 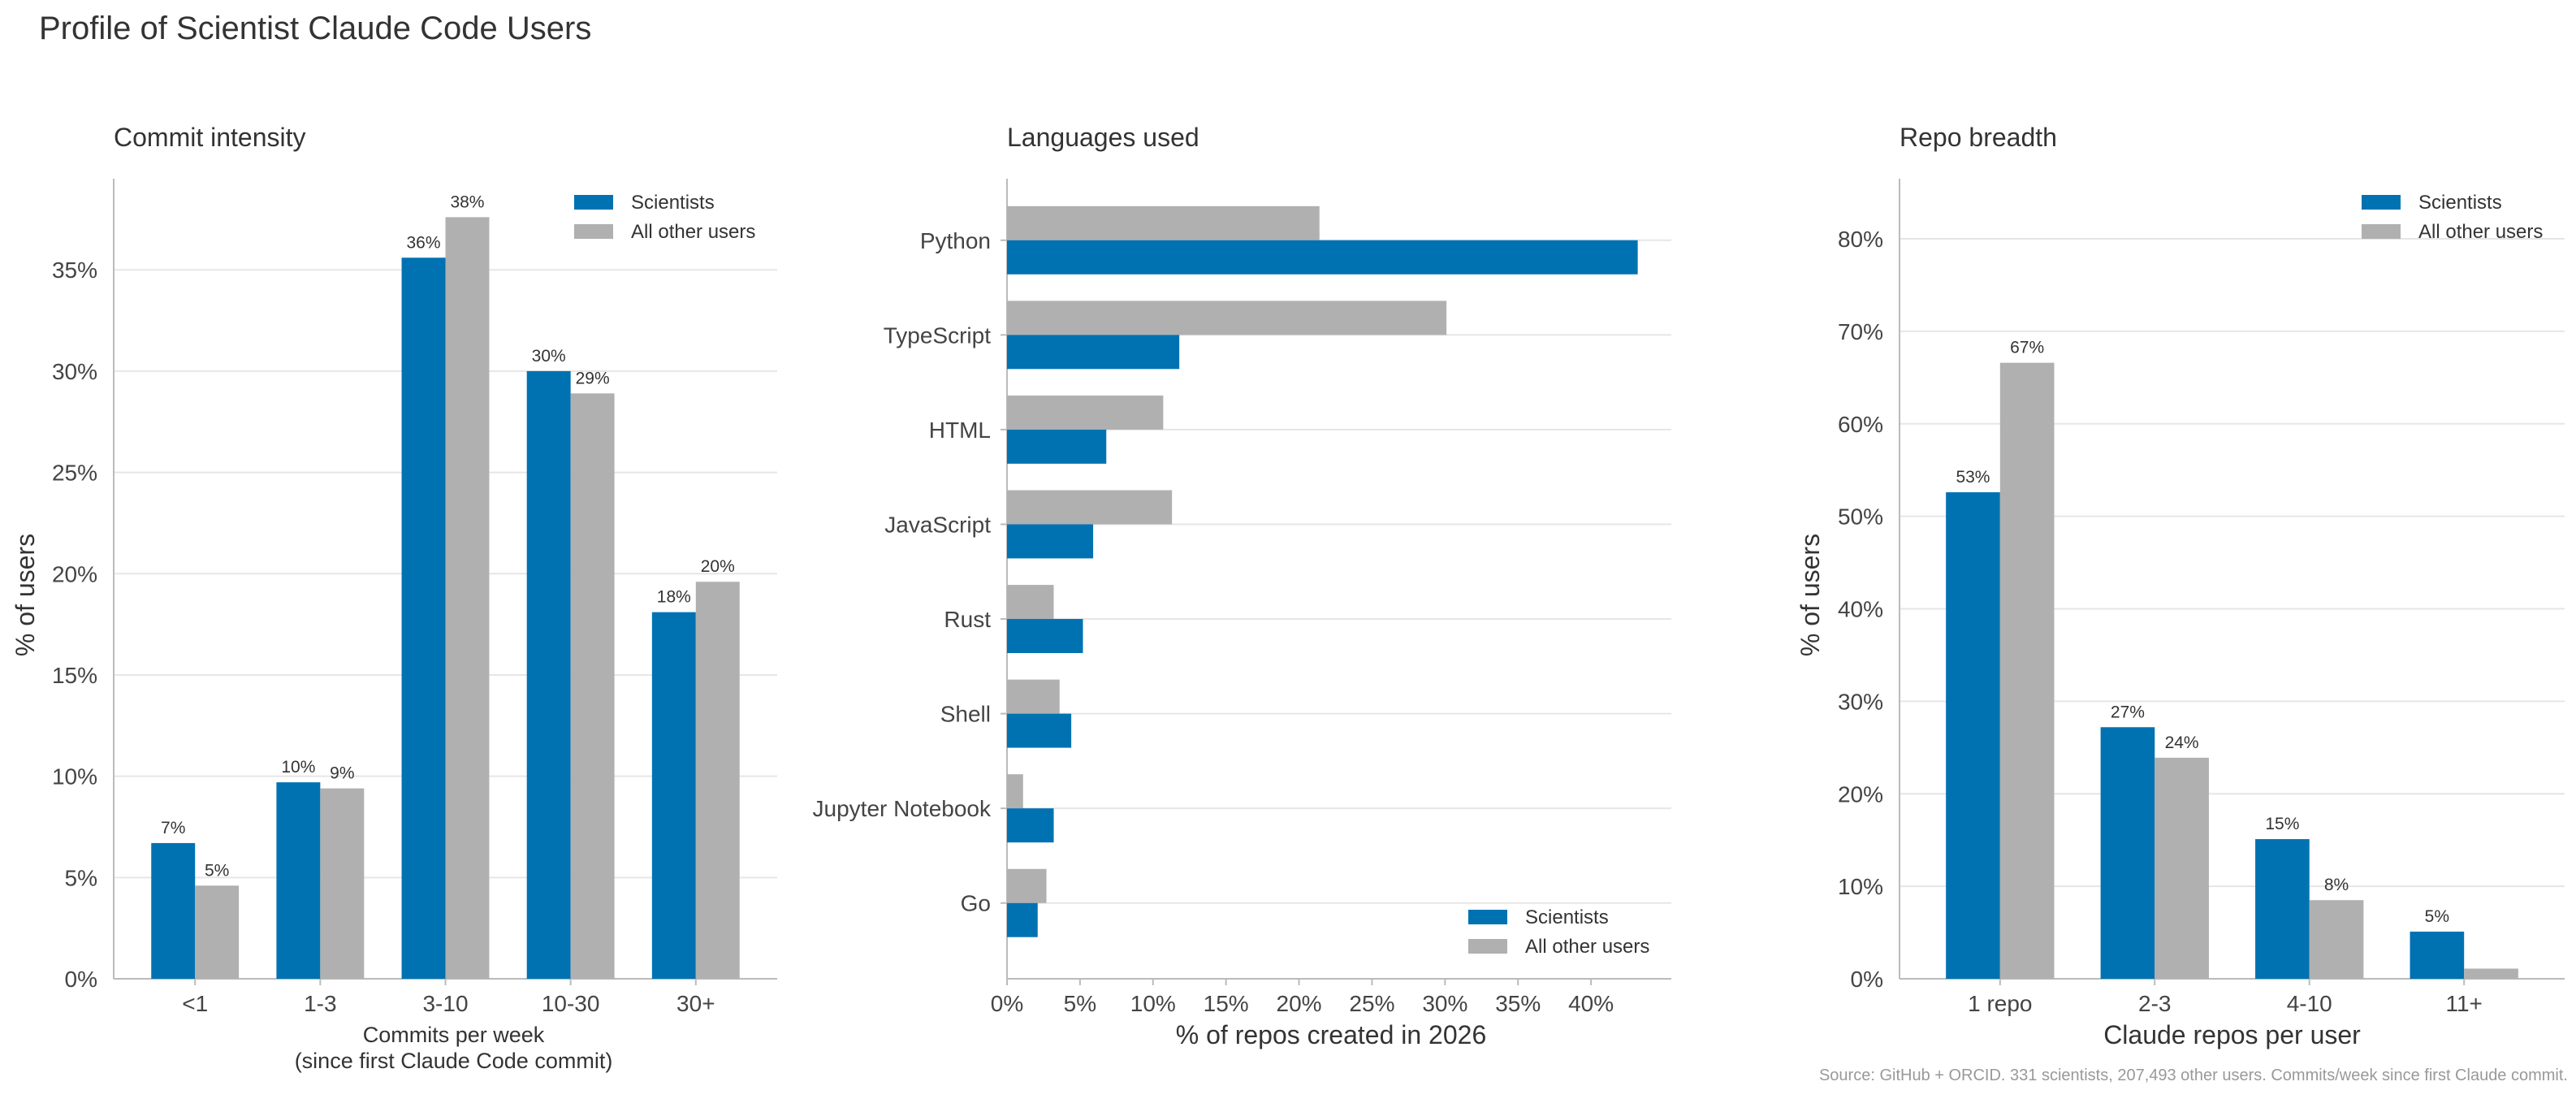 What do you see at coordinates (968, 620) in the screenshot?
I see `y-tick-label: Rust` at bounding box center [968, 620].